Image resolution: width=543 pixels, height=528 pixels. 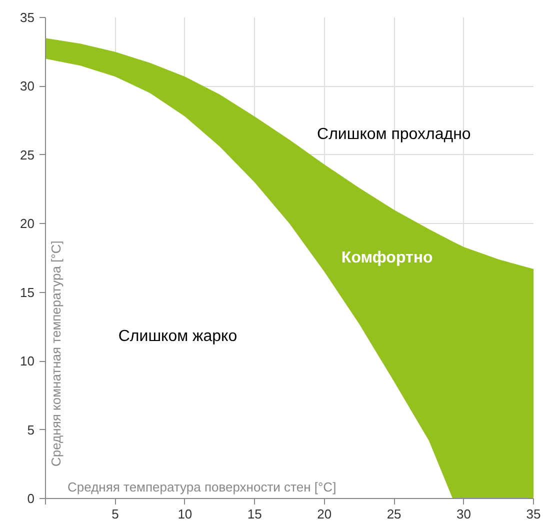 What do you see at coordinates (533, 514) in the screenshot?
I see `x-tick-label: 35` at bounding box center [533, 514].